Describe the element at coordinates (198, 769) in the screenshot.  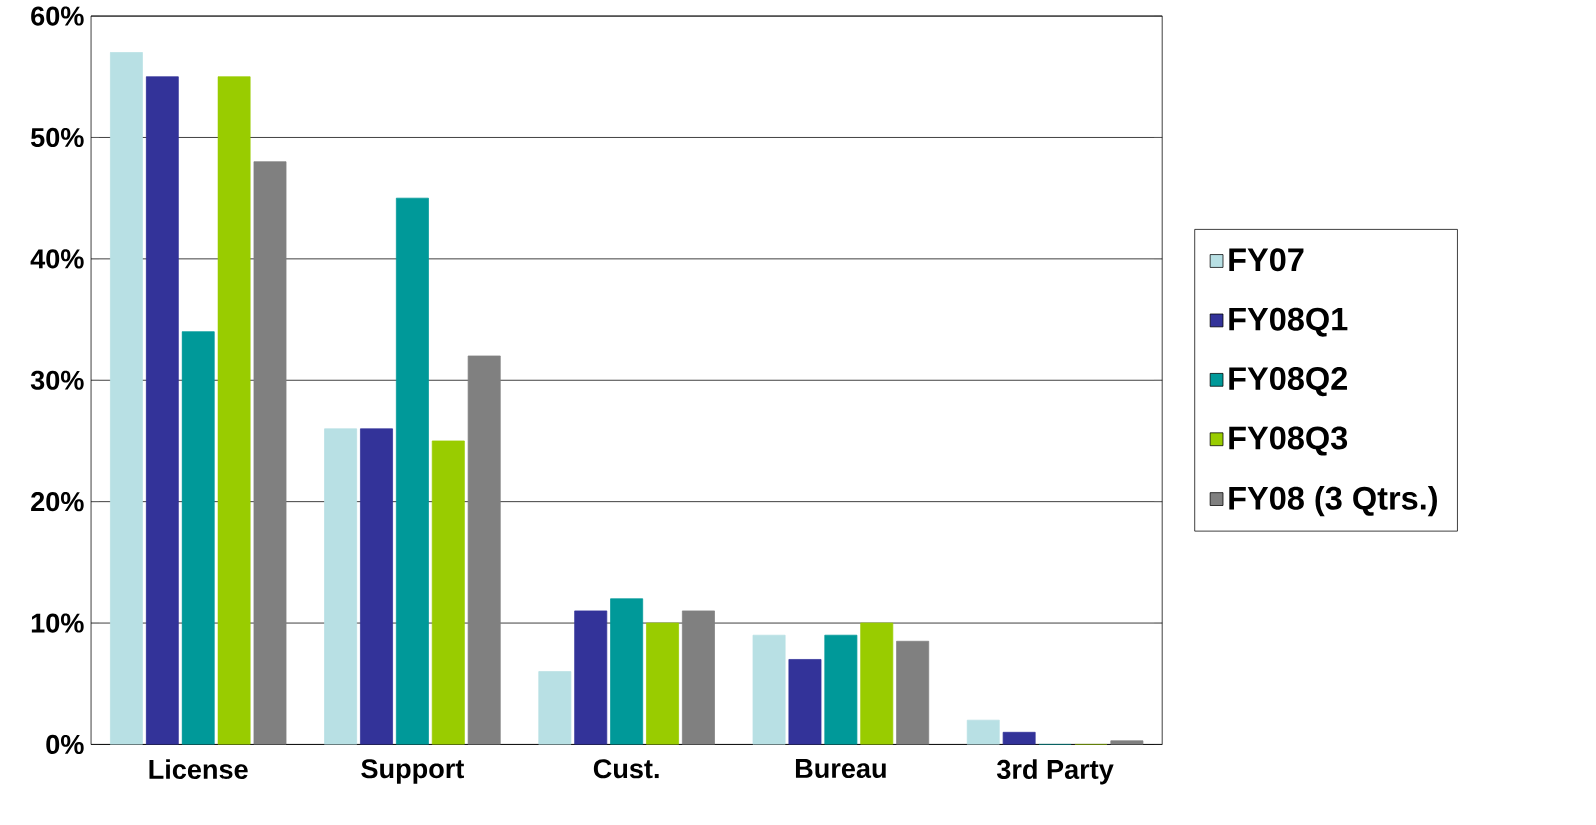
I see `x-tick-label: License` at that location.